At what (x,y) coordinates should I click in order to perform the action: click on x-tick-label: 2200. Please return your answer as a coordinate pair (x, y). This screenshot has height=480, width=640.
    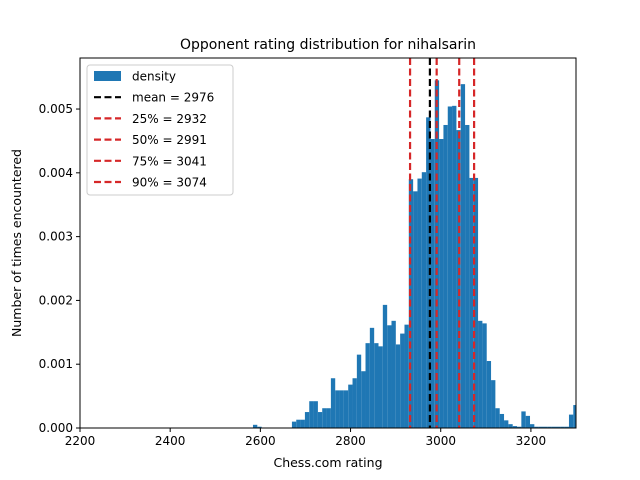
    Looking at the image, I should click on (80, 441).